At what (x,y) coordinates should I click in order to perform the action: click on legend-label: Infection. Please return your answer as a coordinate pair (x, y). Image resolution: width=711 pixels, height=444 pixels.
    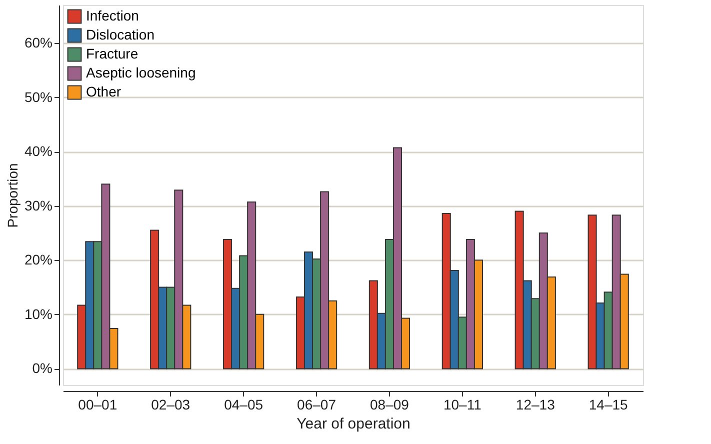
    Looking at the image, I should click on (112, 16).